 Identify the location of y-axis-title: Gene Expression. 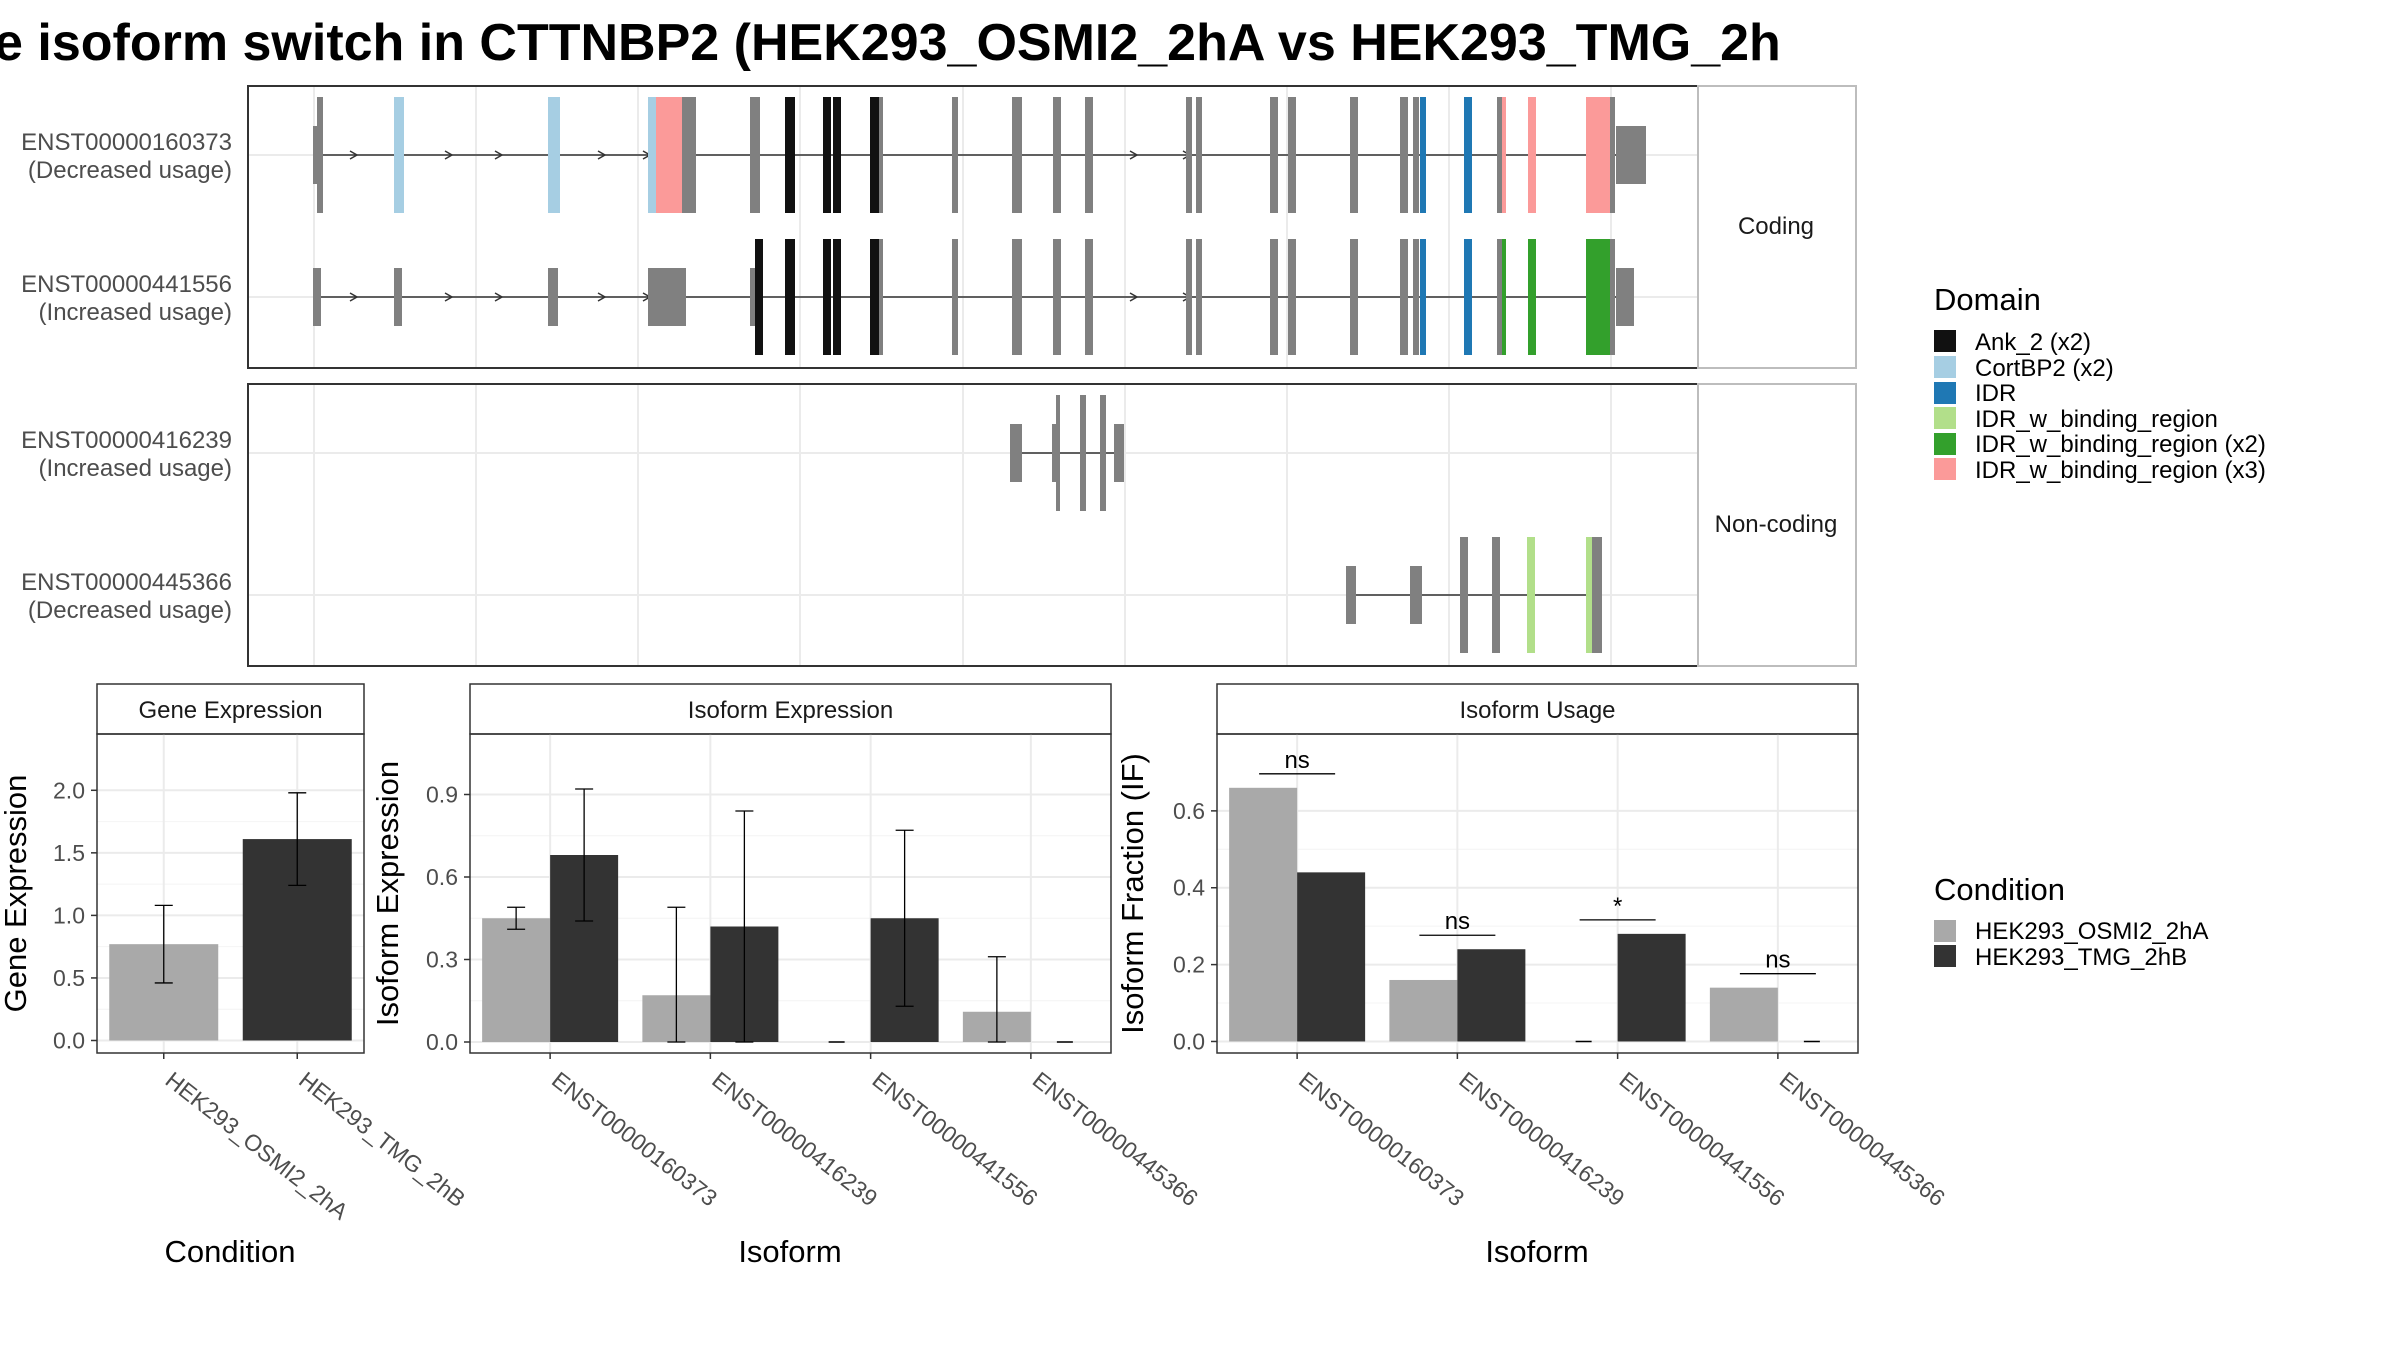
(16, 894).